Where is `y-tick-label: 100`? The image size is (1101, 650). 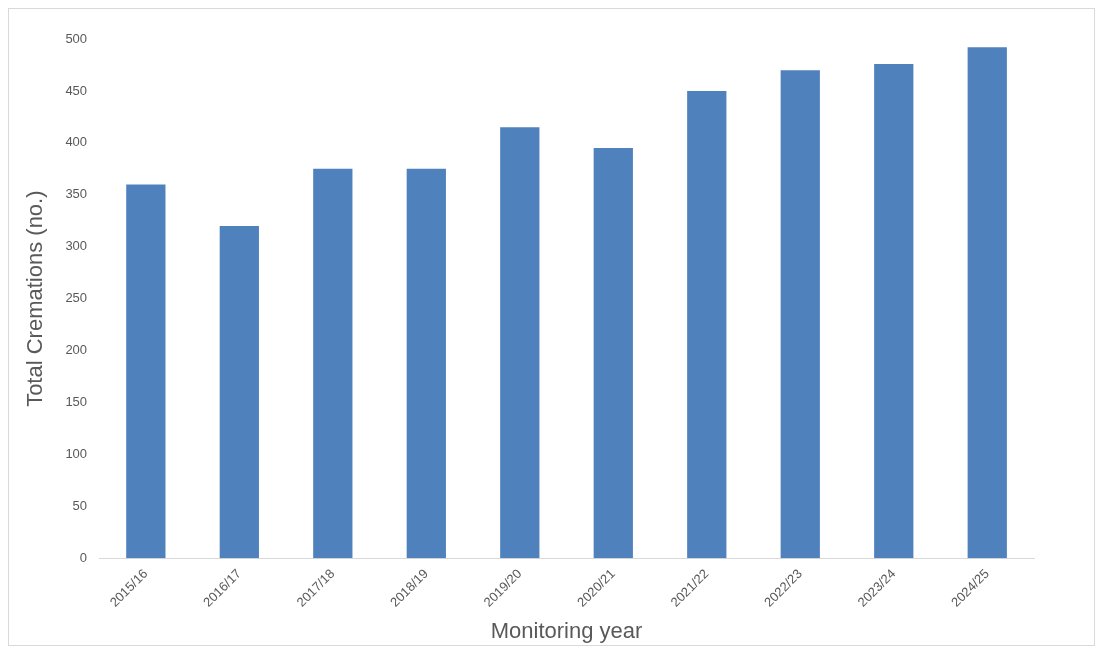 y-tick-label: 100 is located at coordinates (76, 454).